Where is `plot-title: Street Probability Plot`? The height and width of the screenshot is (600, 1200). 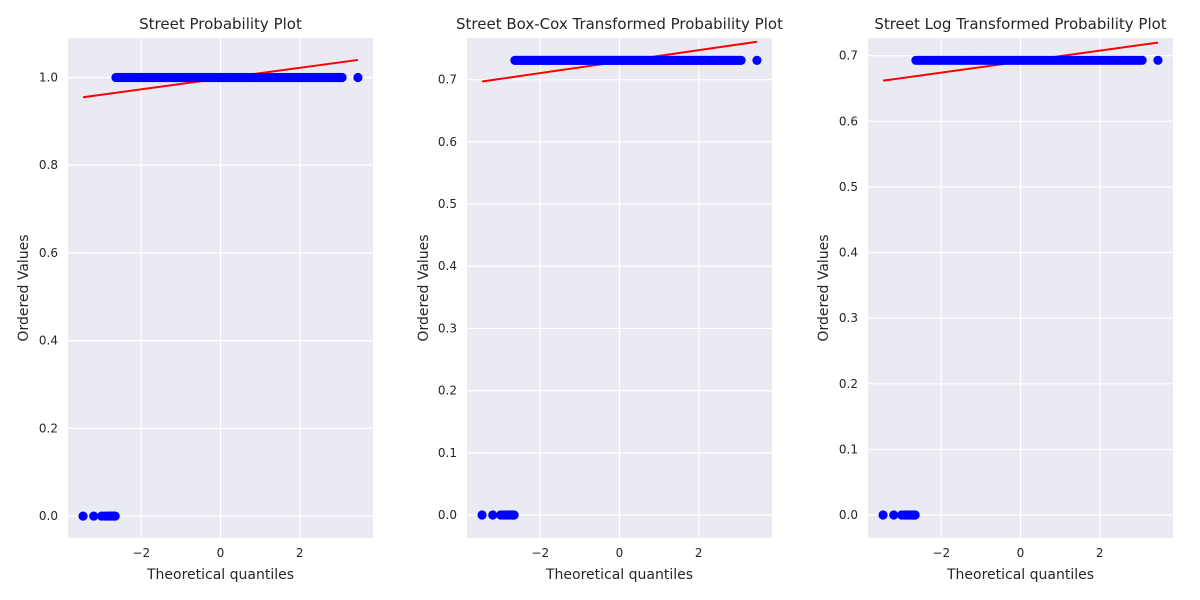 plot-title: Street Probability Plot is located at coordinates (220, 24).